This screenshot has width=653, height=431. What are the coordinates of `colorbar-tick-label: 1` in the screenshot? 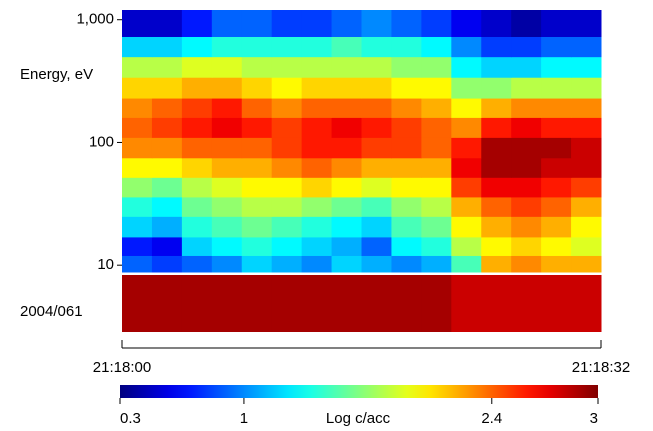 It's located at (244, 418).